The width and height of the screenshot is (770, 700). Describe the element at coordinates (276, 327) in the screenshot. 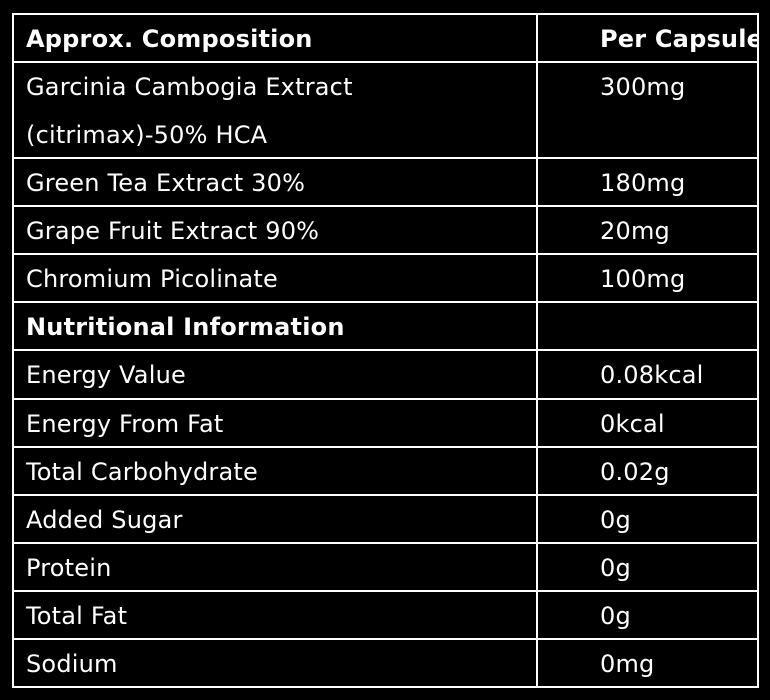

I see `nutrition-section-title: Nutritional Information` at that location.